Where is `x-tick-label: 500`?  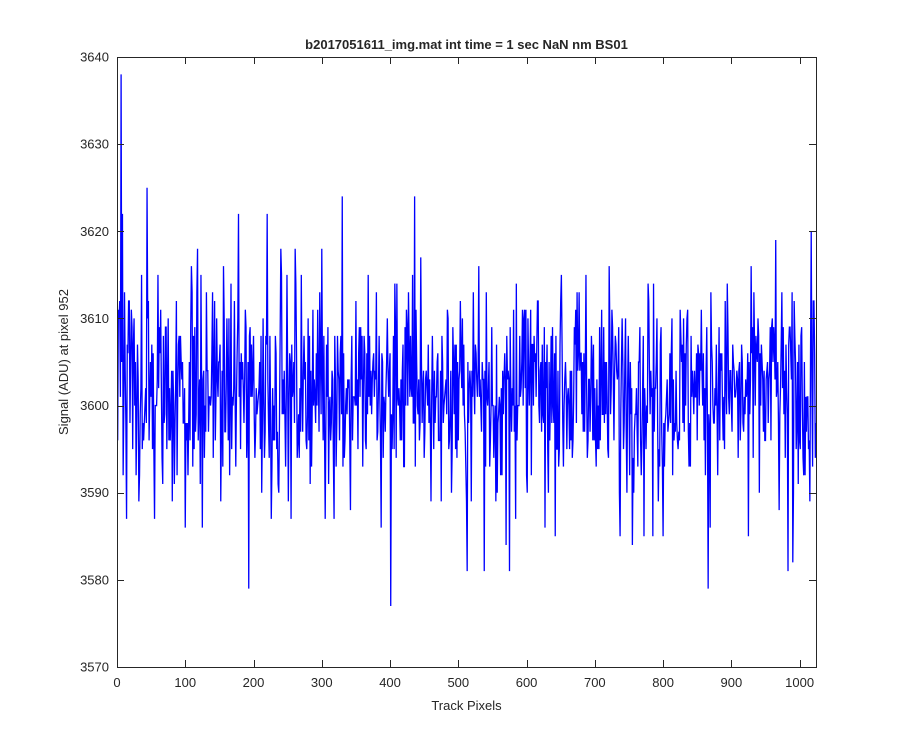
x-tick-label: 500 is located at coordinates (458, 682).